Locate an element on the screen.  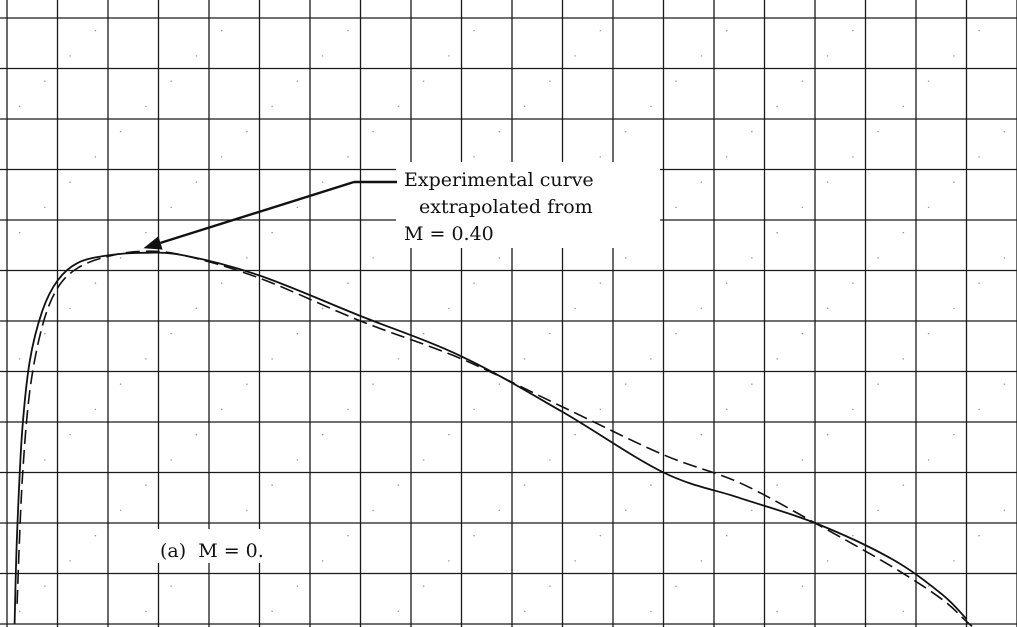
annotation-arrow-shaft is located at coordinates (257, 212).